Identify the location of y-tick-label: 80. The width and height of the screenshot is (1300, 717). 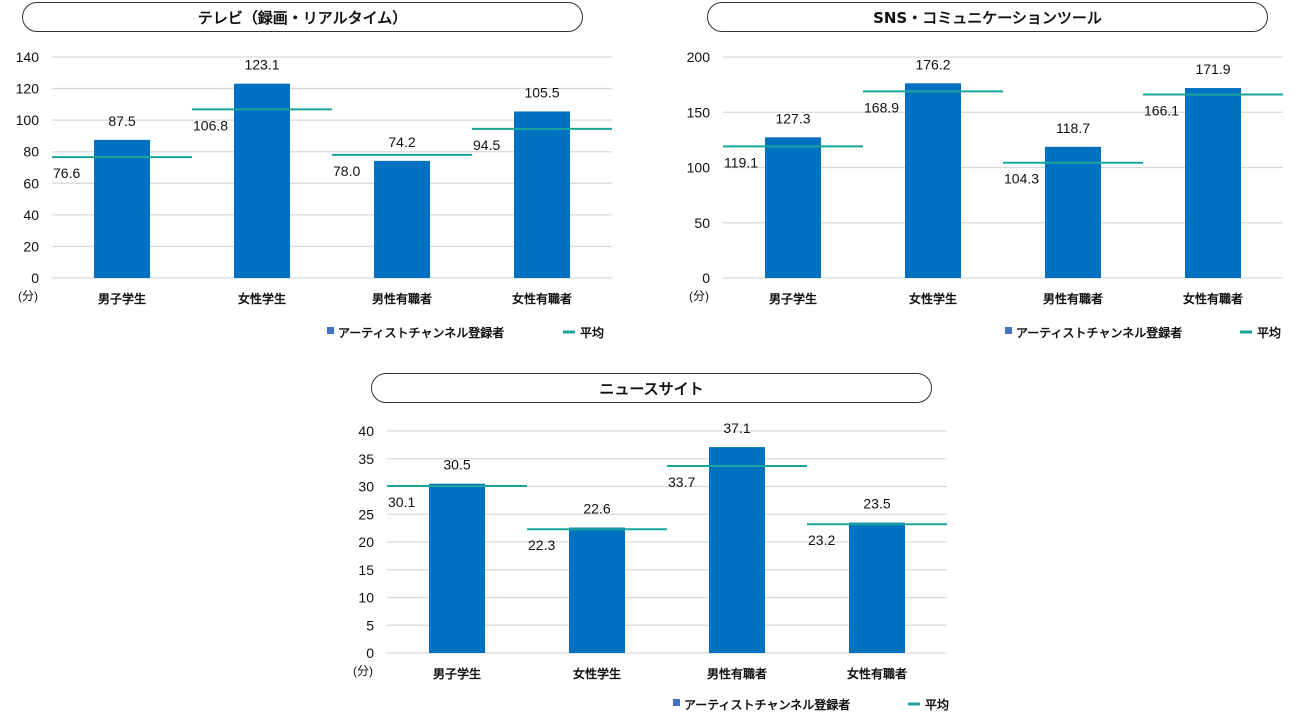
(31, 152).